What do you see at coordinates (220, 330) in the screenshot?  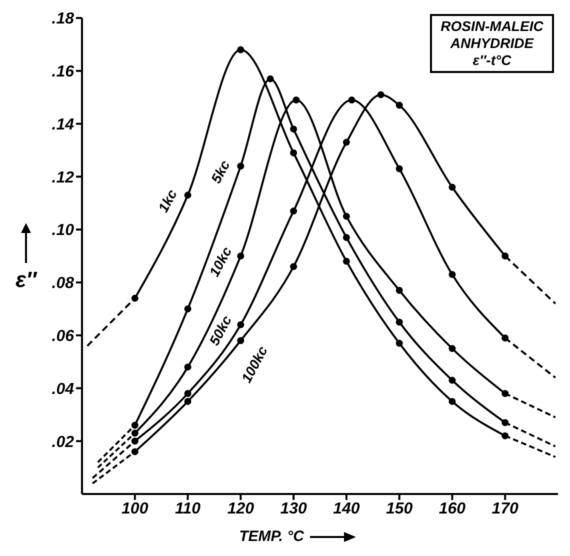 I see `text: 50kc` at bounding box center [220, 330].